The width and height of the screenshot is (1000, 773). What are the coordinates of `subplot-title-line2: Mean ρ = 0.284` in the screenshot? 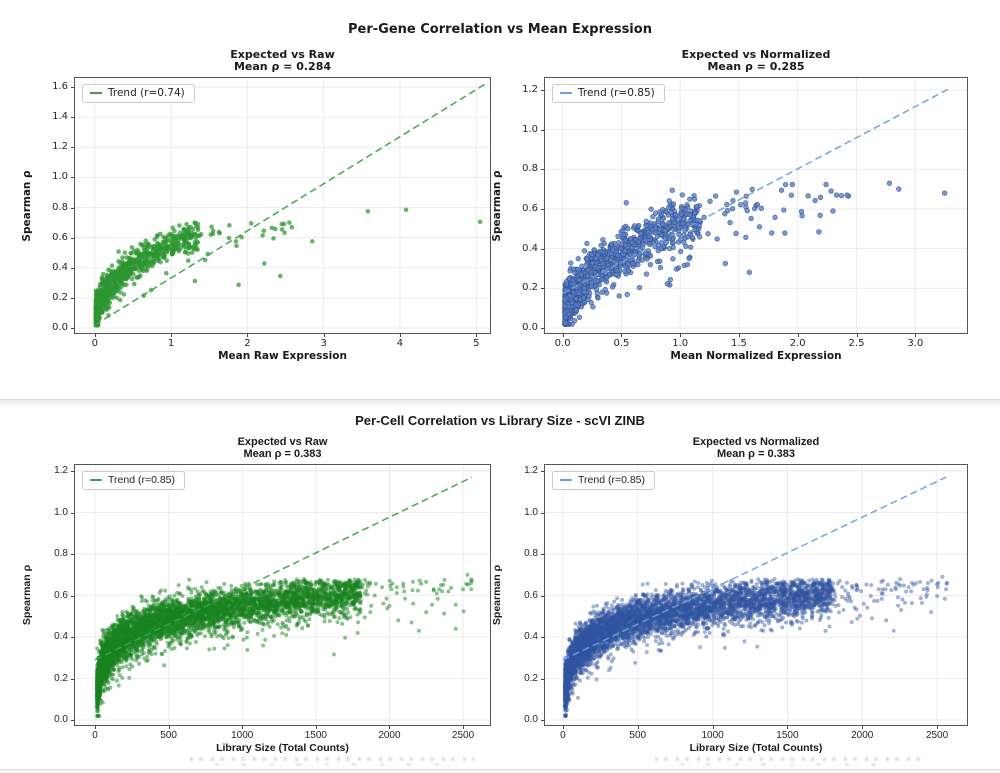 It's located at (282, 66).